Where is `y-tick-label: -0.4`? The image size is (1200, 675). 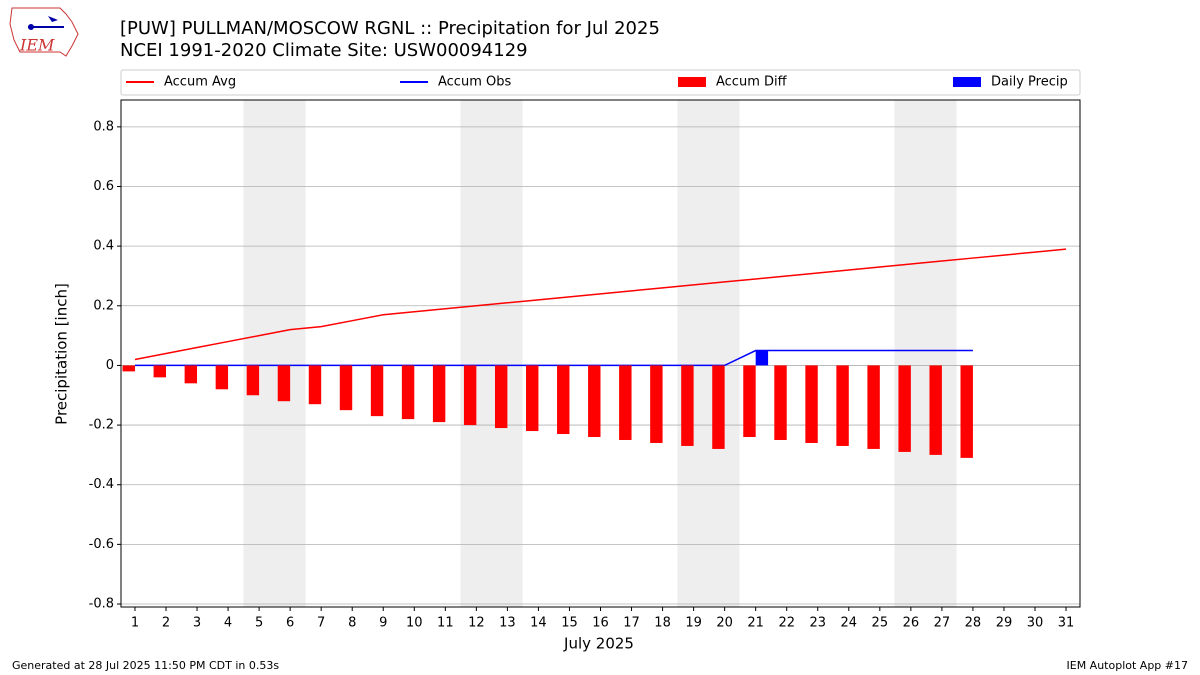
y-tick-label: -0.4 is located at coordinates (101, 484).